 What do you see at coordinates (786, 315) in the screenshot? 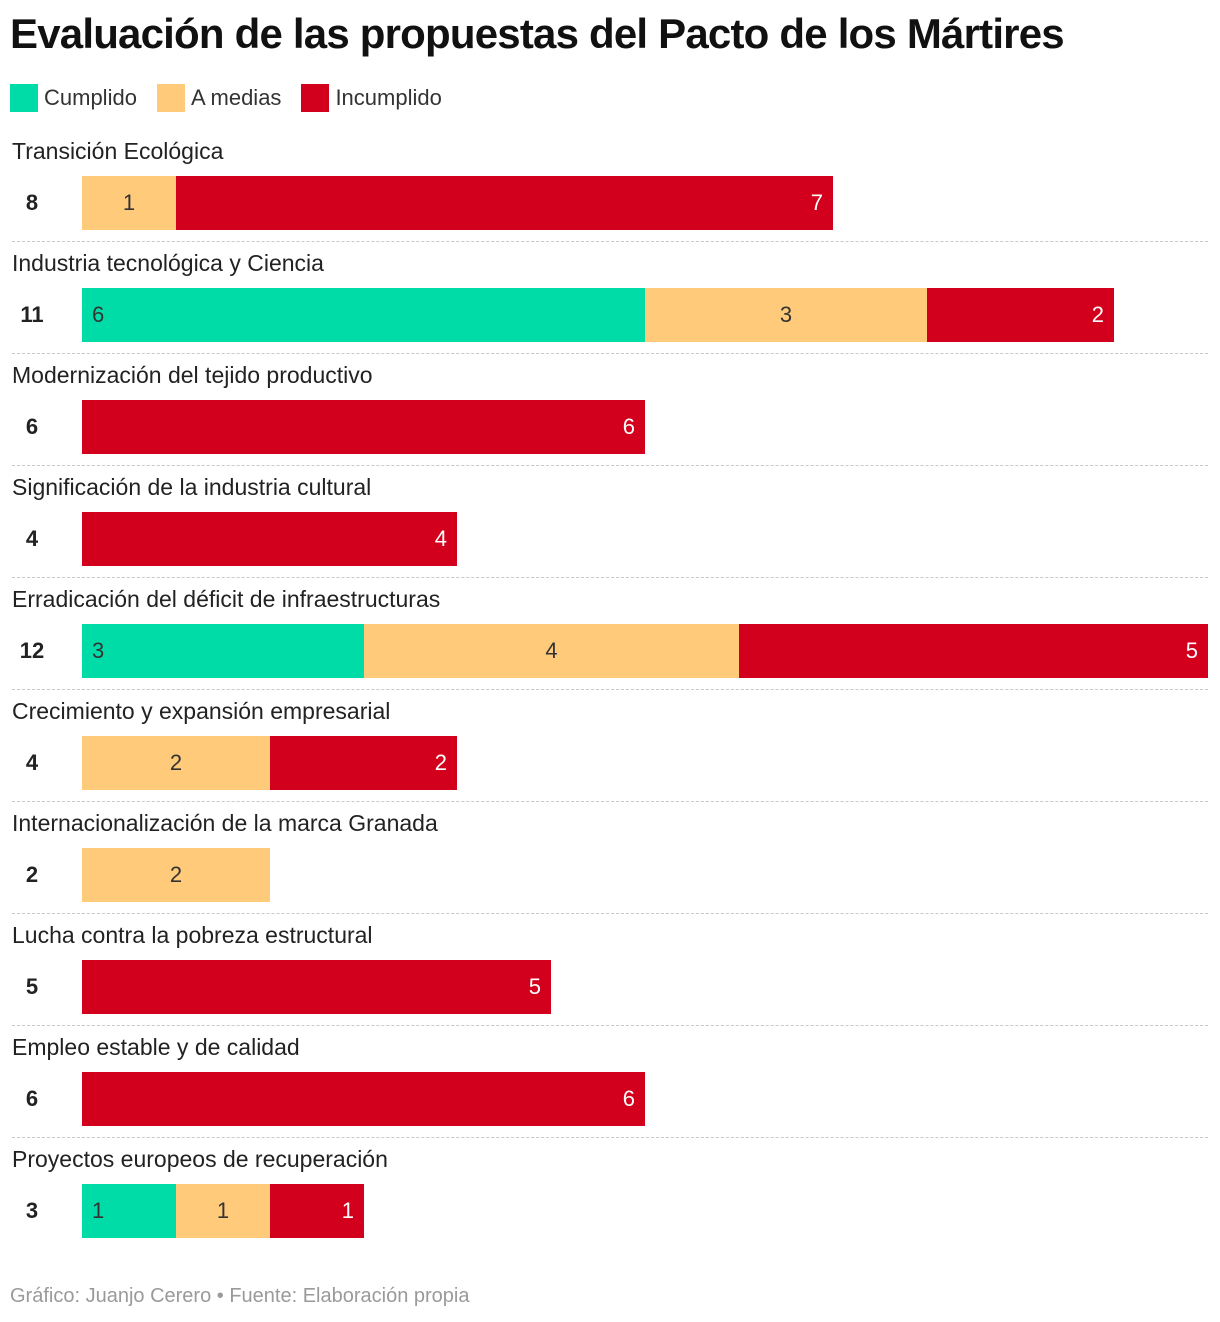
I see `bar-segment-medias: 3` at bounding box center [786, 315].